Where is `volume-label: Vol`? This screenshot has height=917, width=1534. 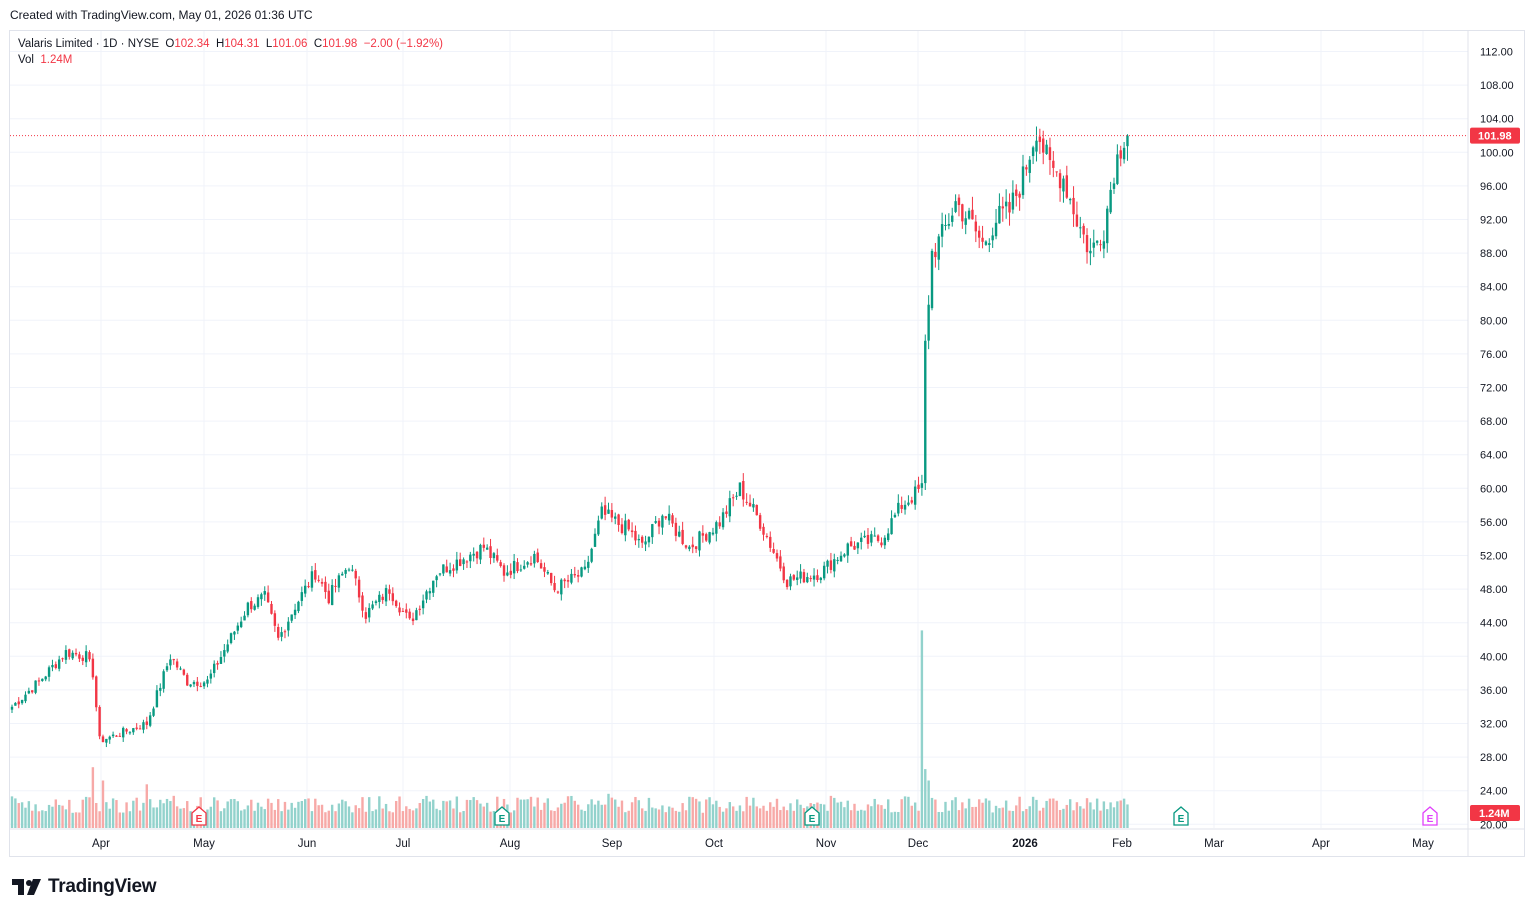 volume-label: Vol is located at coordinates (26, 60).